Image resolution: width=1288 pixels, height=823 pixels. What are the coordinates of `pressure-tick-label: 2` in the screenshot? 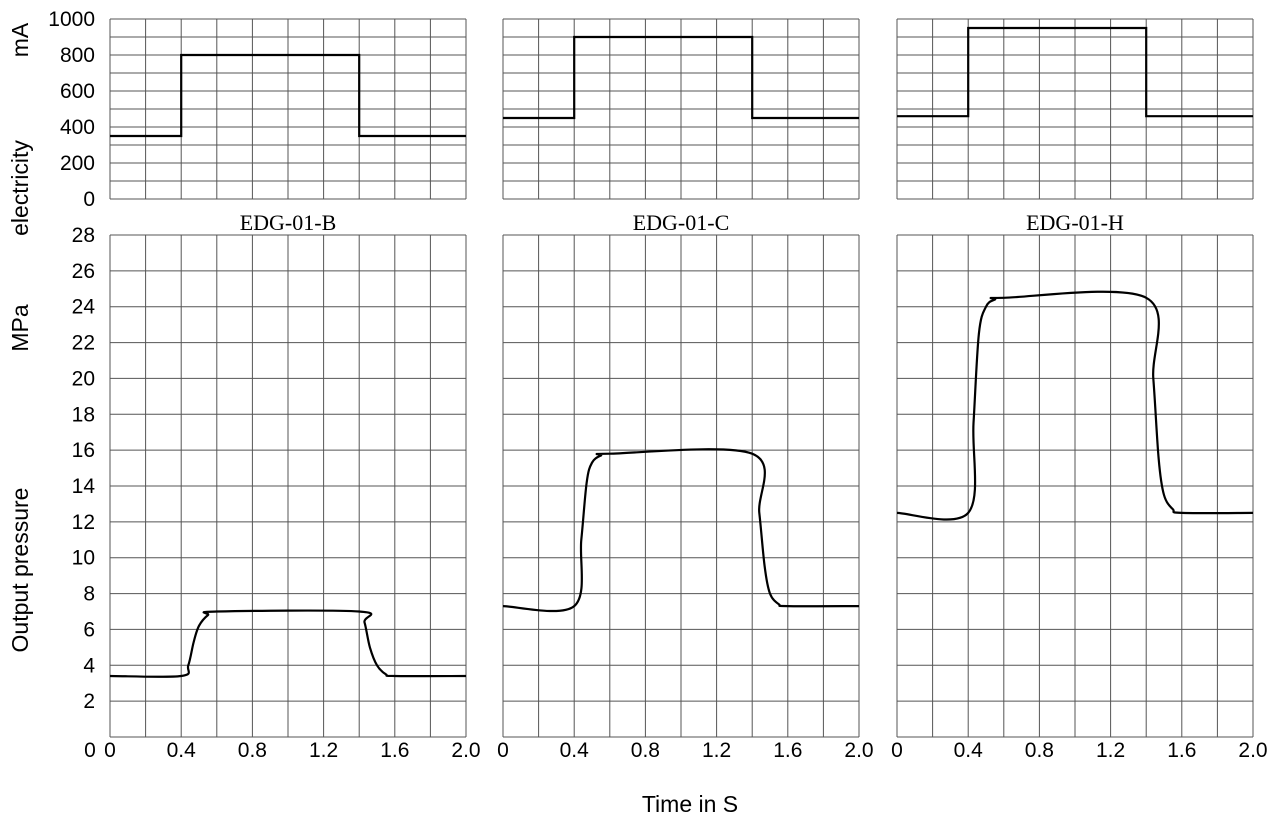 It's located at (89, 701).